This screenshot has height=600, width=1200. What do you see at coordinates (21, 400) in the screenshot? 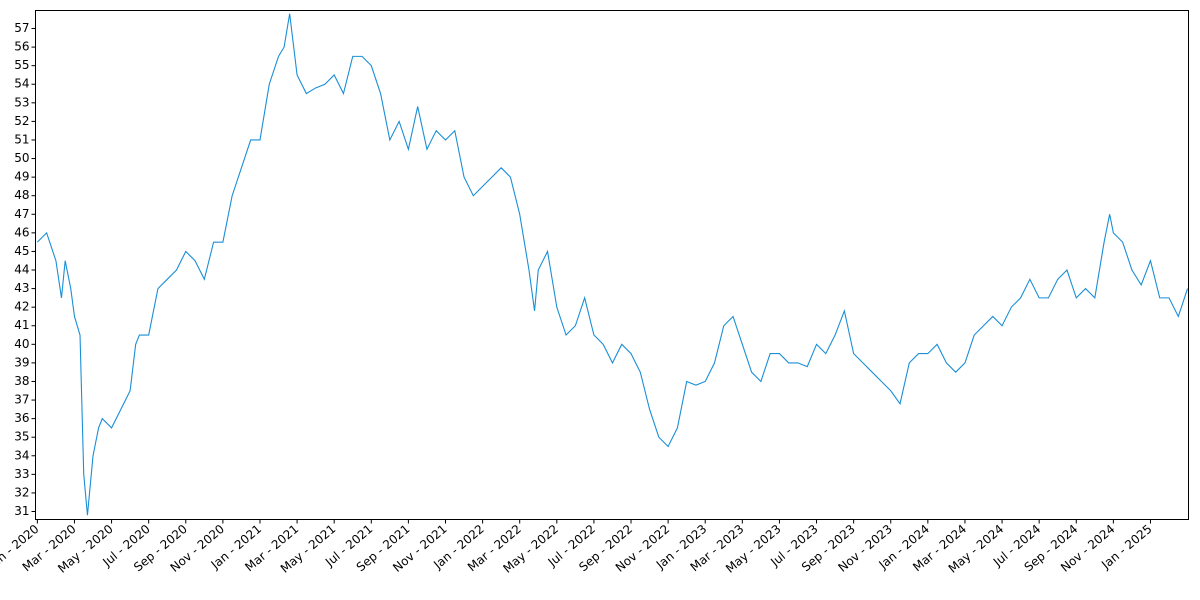
I see `y-tick-label: 37` at bounding box center [21, 400].